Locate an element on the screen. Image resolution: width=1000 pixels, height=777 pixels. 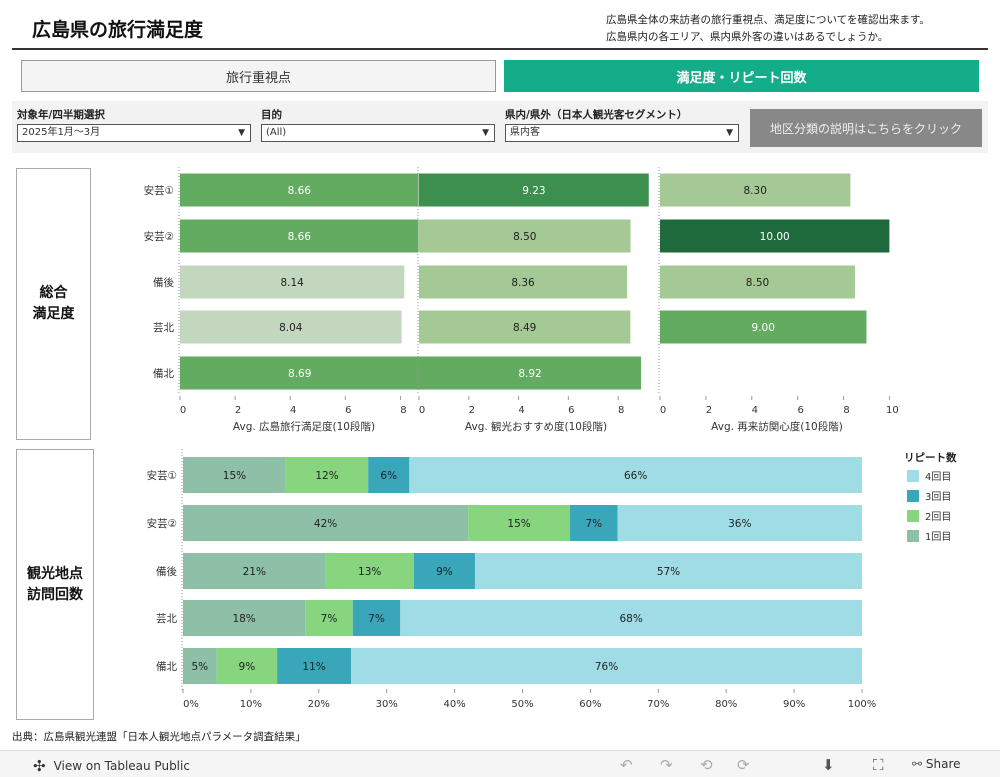
data-label: 9.23 is located at coordinates (533, 191).